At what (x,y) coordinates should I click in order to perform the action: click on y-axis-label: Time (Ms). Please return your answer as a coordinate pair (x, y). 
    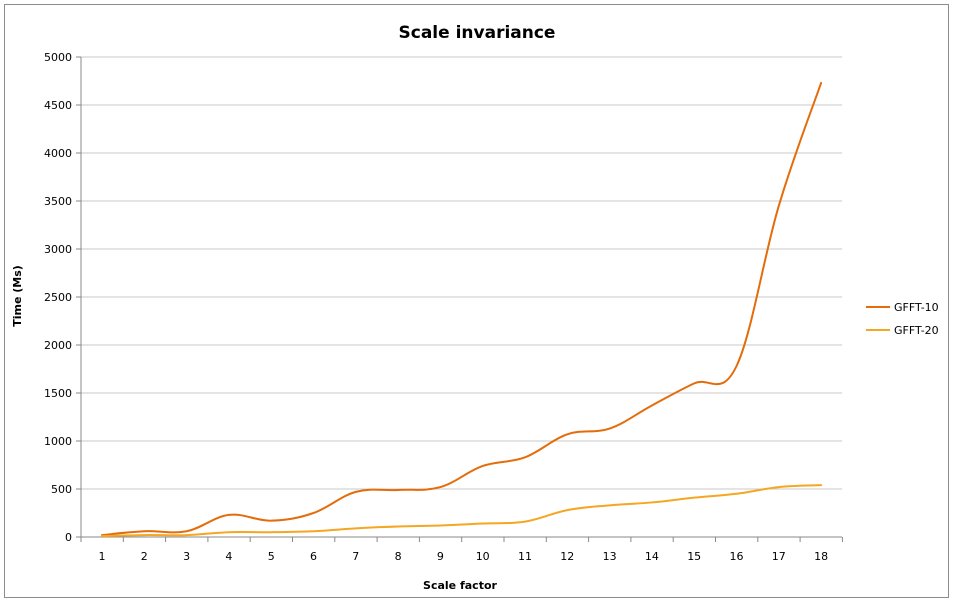
    Looking at the image, I should click on (17, 296).